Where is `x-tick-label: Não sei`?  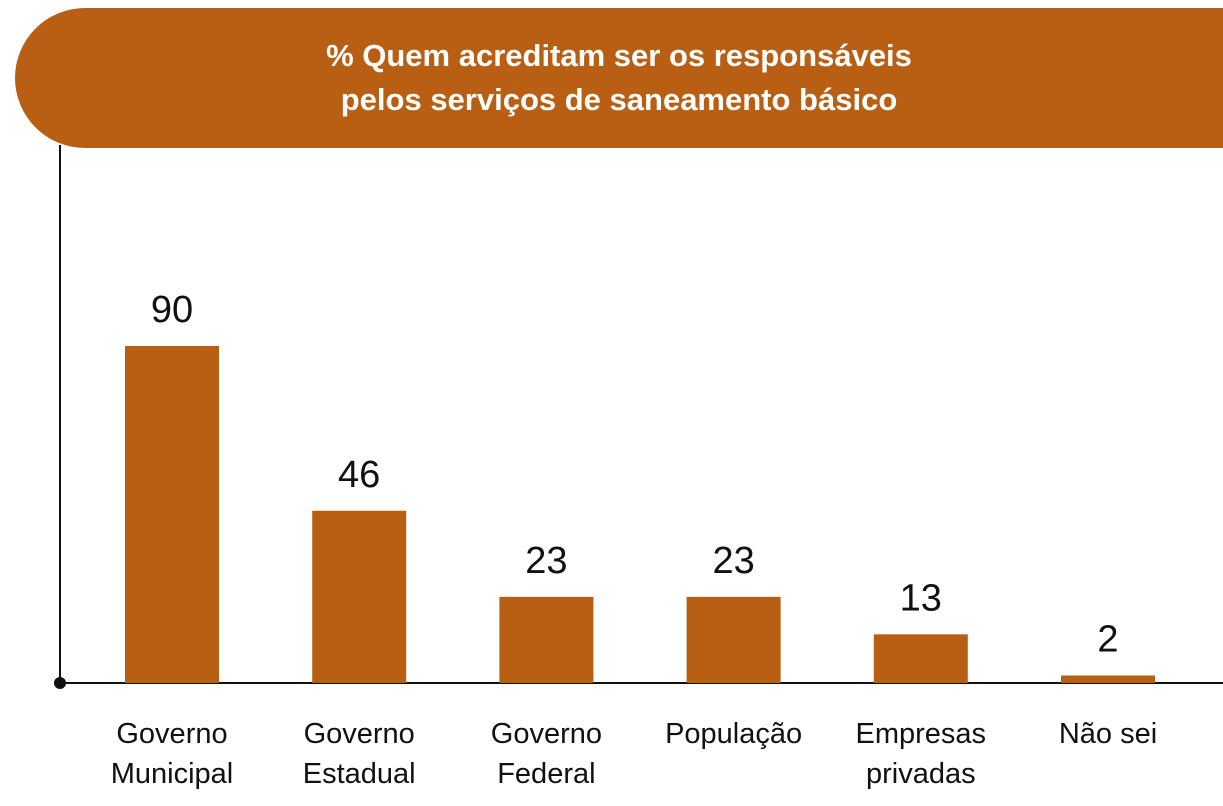
x-tick-label: Não sei is located at coordinates (1108, 734).